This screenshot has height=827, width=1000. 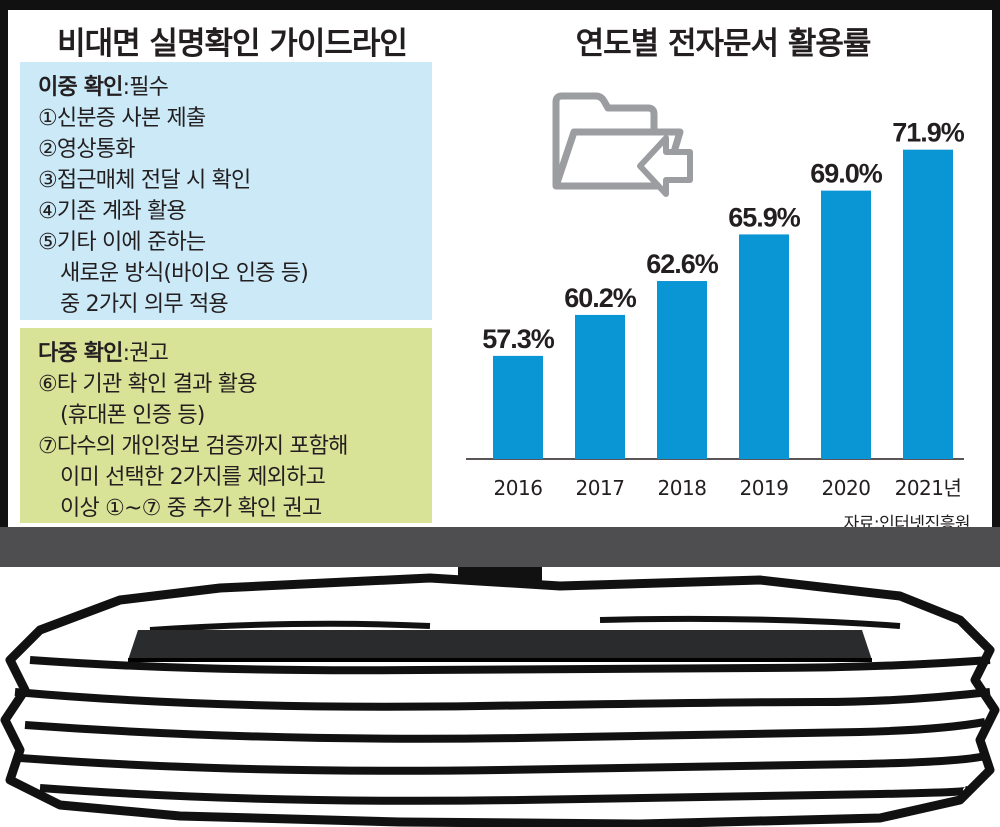 What do you see at coordinates (80, 87) in the screenshot?
I see `dual-check-heading: 이중 확인` at bounding box center [80, 87].